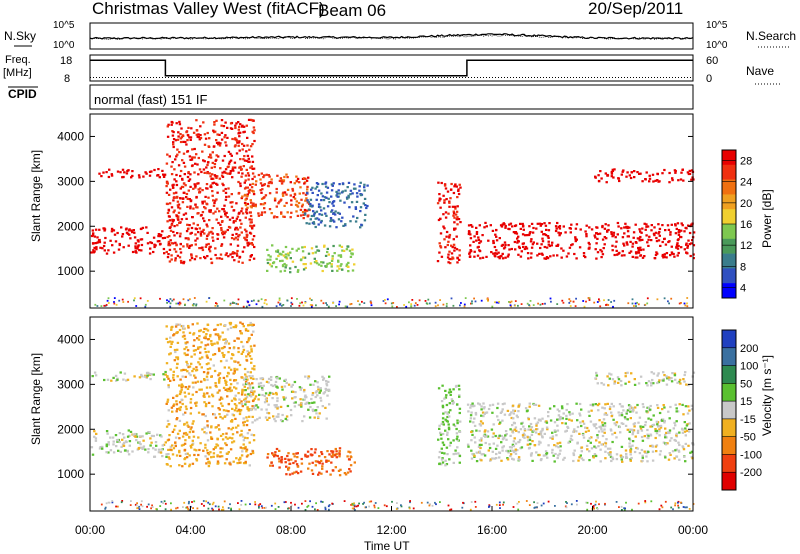 Image resolution: width=800 pixels, height=554 pixels. I want to click on velocity-colorbar-swatch, so click(729, 445).